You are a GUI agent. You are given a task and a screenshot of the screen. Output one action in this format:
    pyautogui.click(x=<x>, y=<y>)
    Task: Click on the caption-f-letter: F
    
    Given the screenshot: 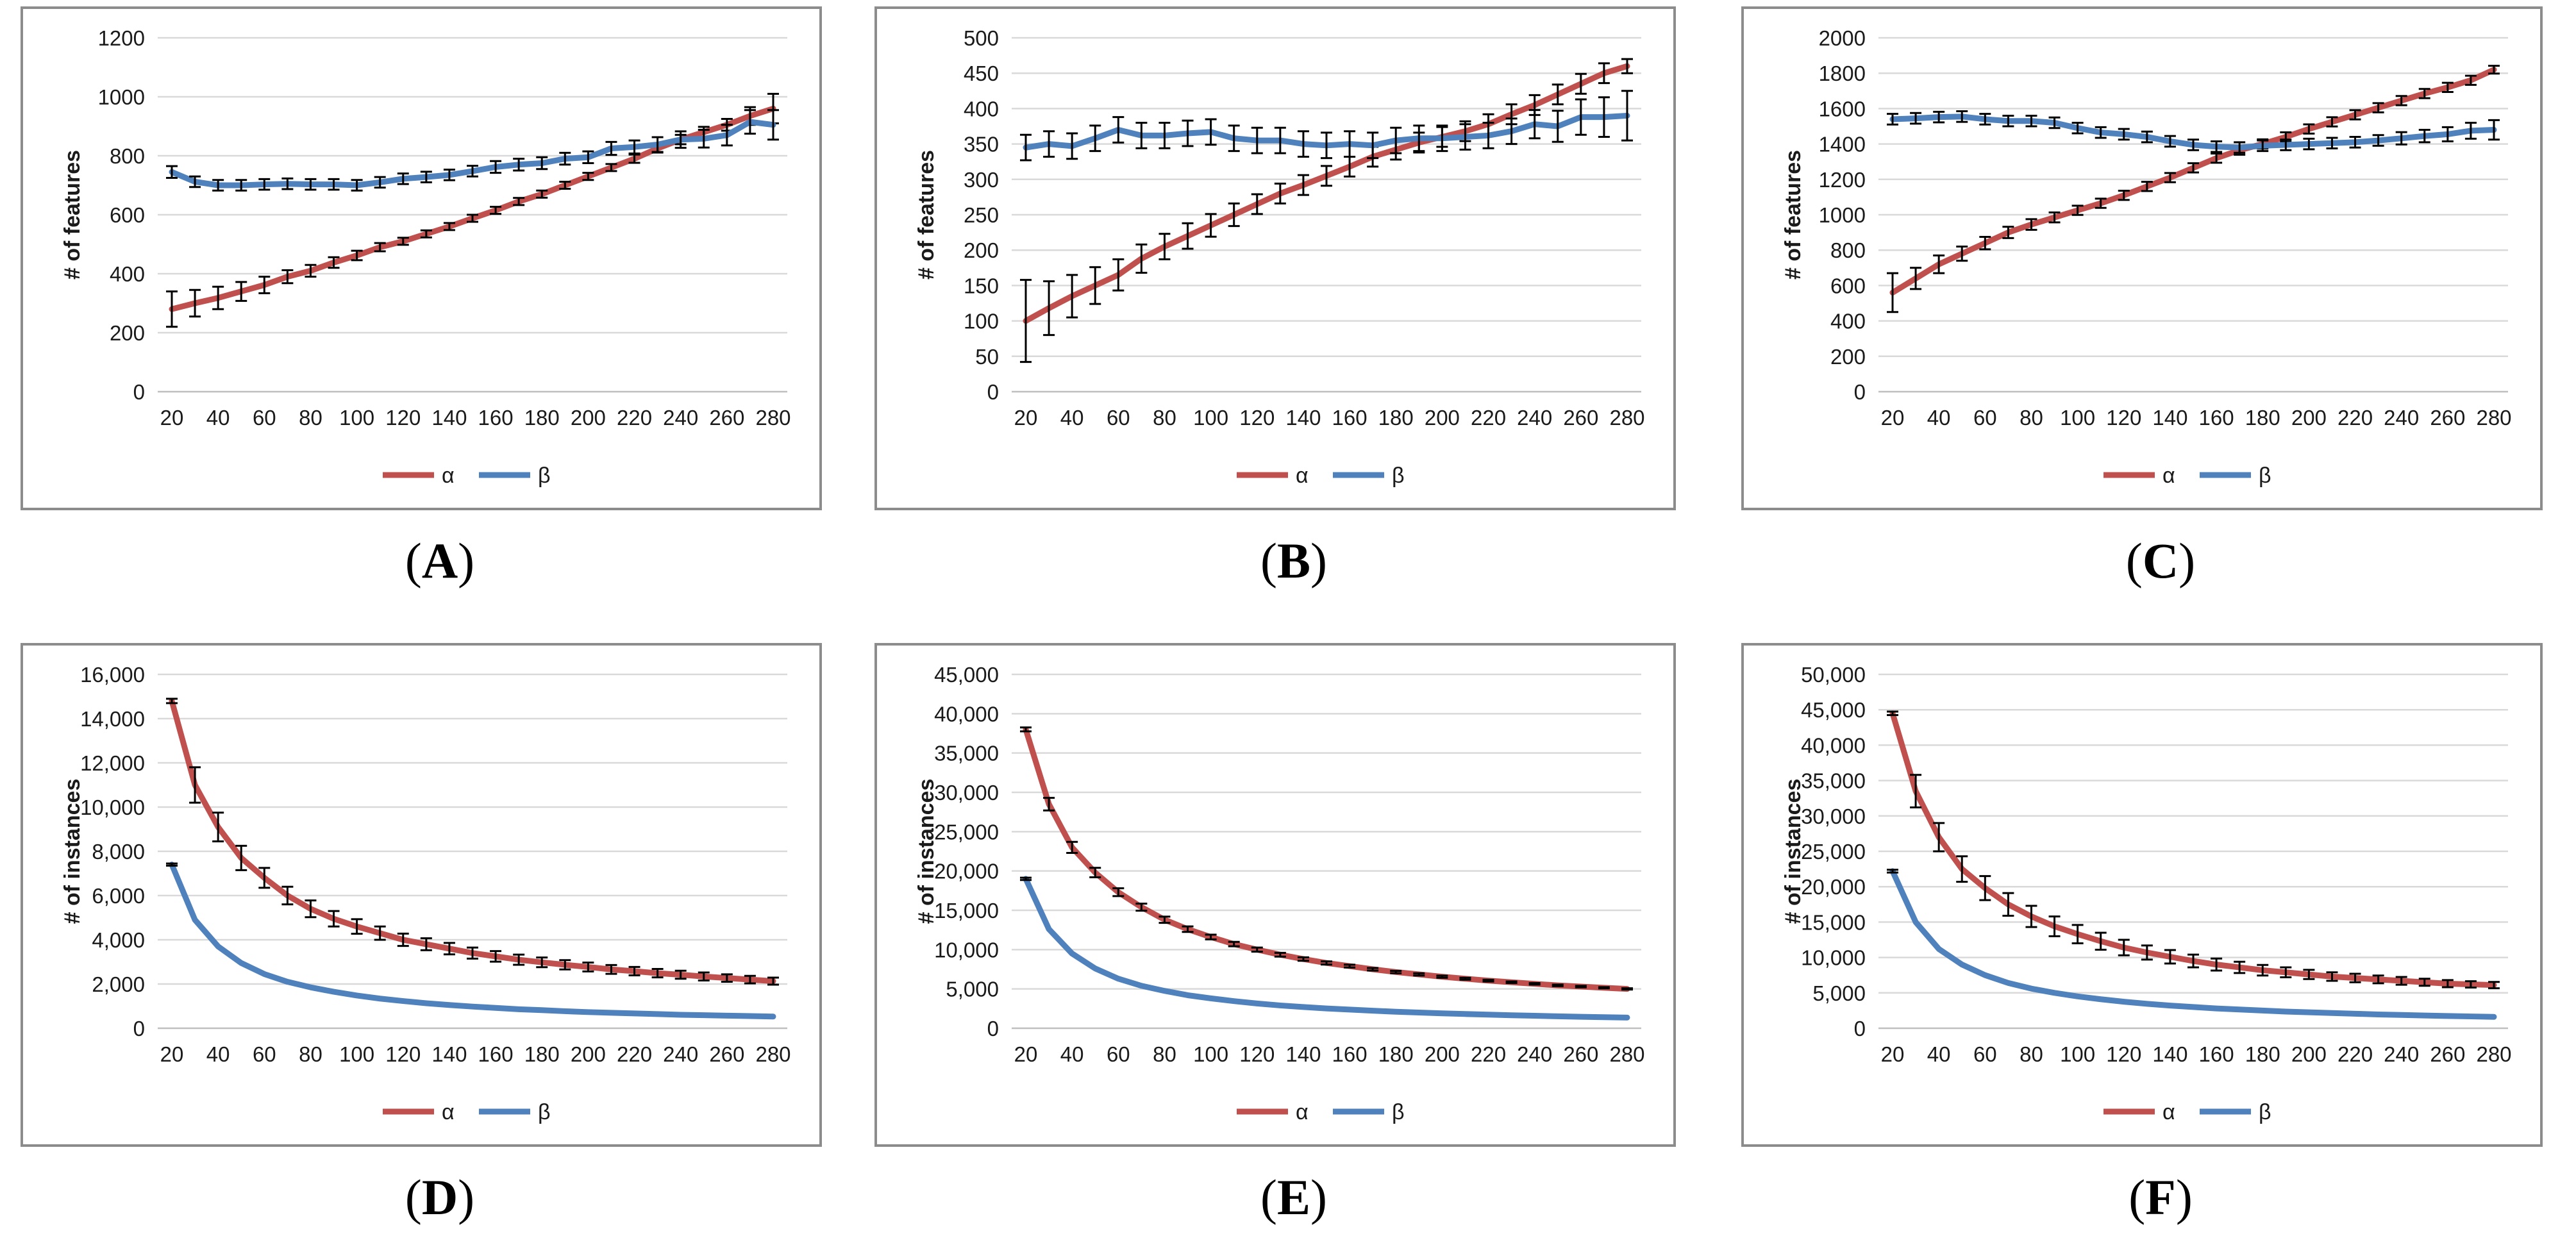 What is the action you would take?
    pyautogui.click(x=2160, y=1197)
    